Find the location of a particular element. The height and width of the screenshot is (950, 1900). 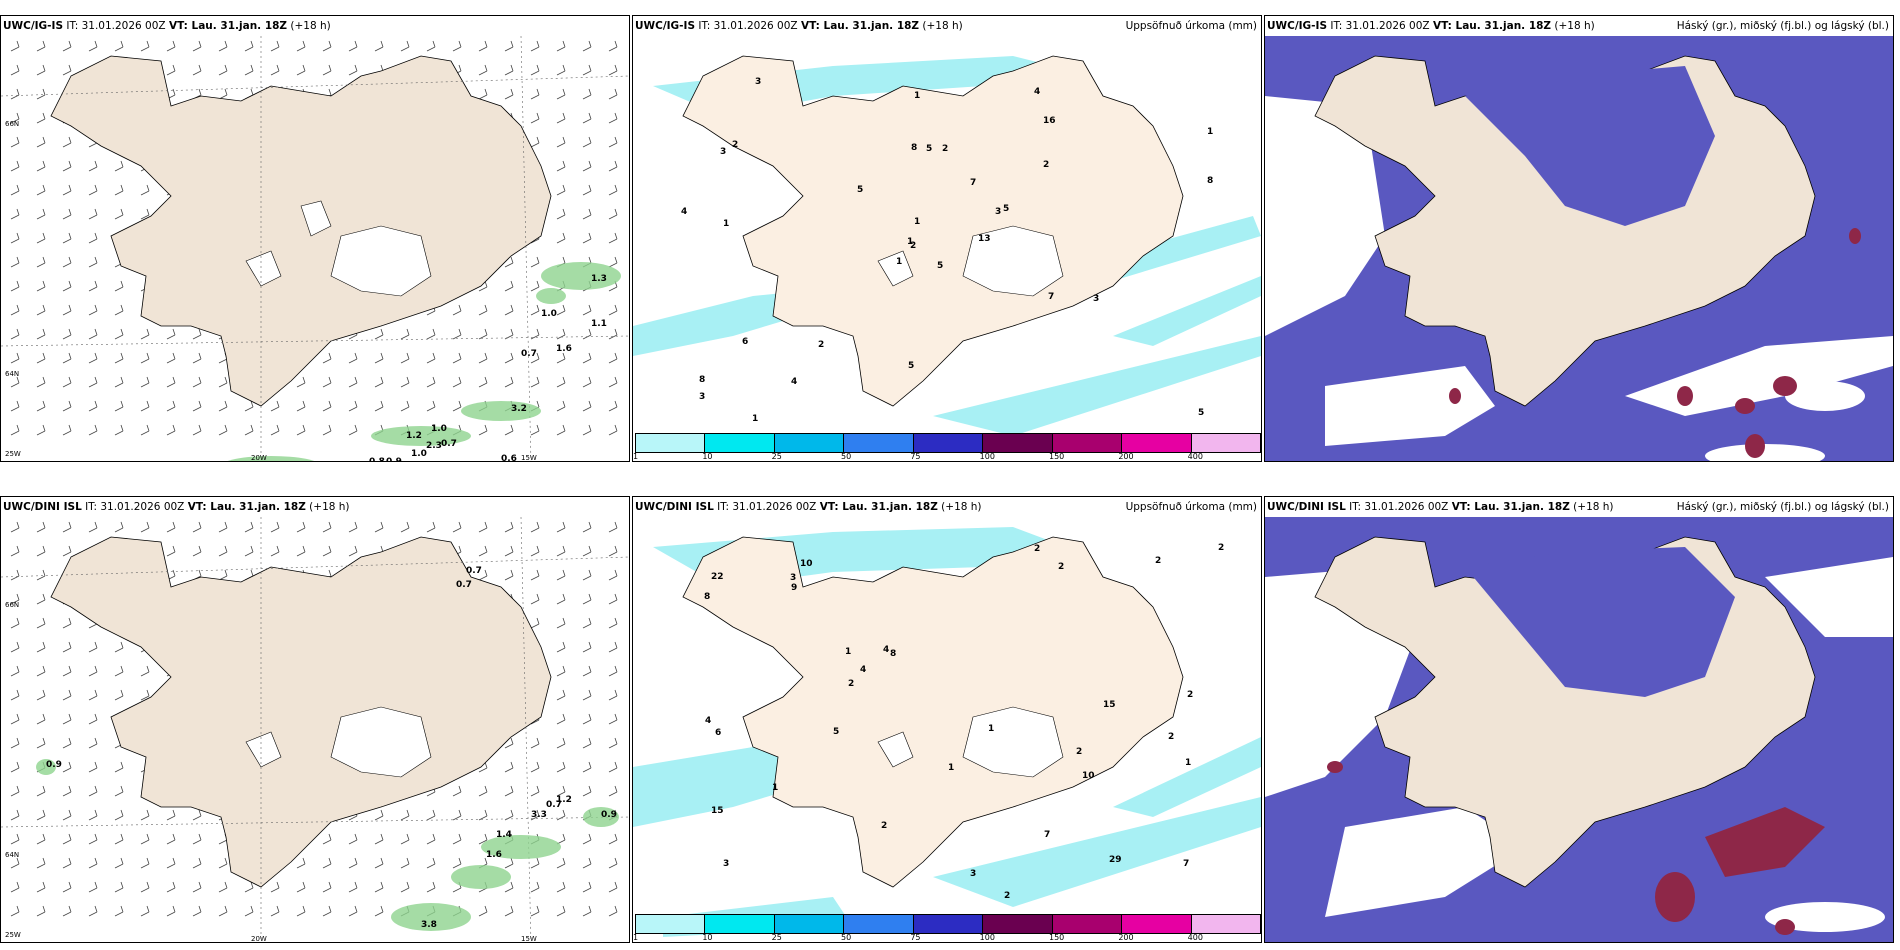

high-cloud is located at coordinates (1576, 848).